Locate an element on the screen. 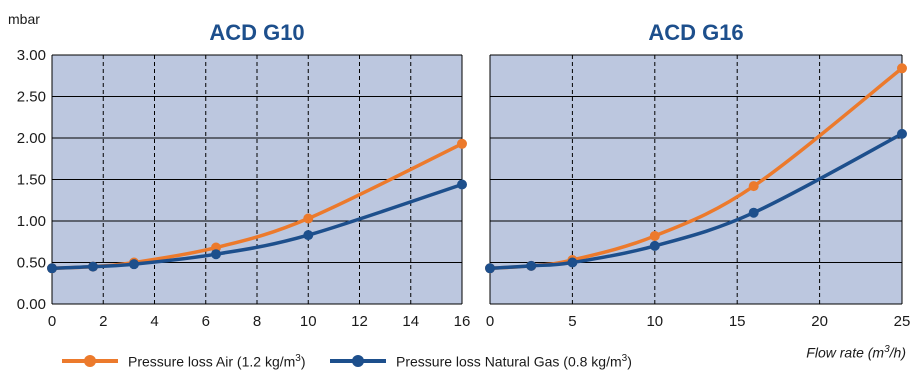  y-tick-label: 0.50 is located at coordinates (31, 263).